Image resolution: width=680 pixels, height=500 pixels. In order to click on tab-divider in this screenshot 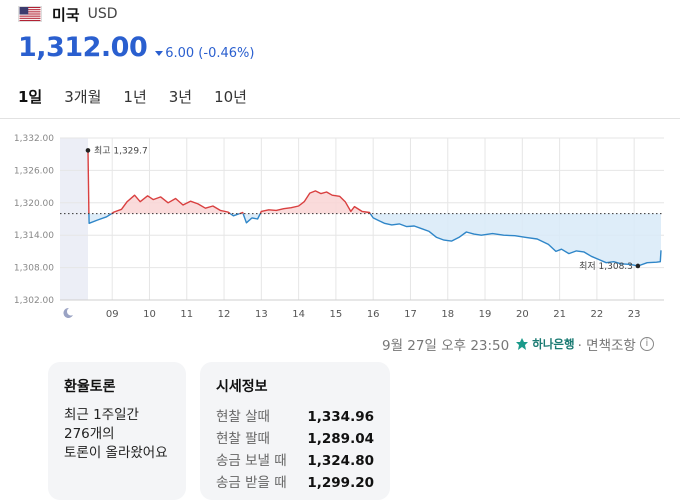, I will do `click(340, 118)`.